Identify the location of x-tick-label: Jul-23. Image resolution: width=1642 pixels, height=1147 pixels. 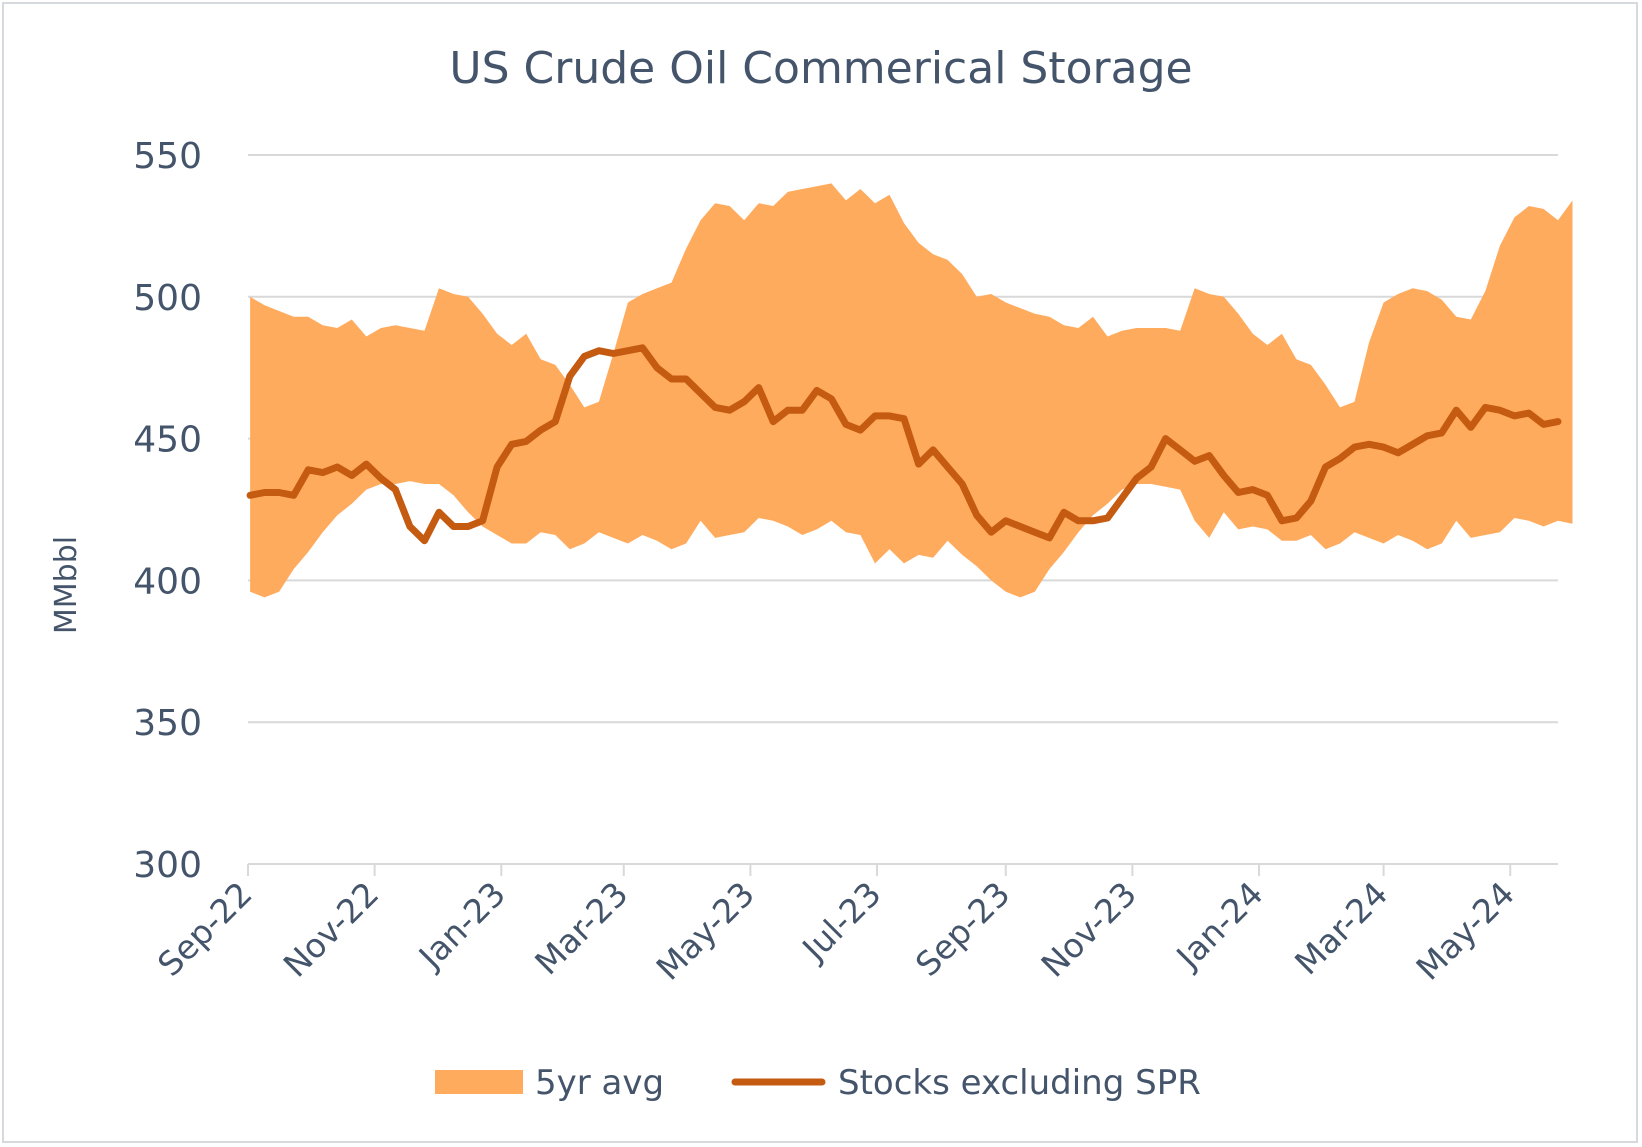
(840, 921).